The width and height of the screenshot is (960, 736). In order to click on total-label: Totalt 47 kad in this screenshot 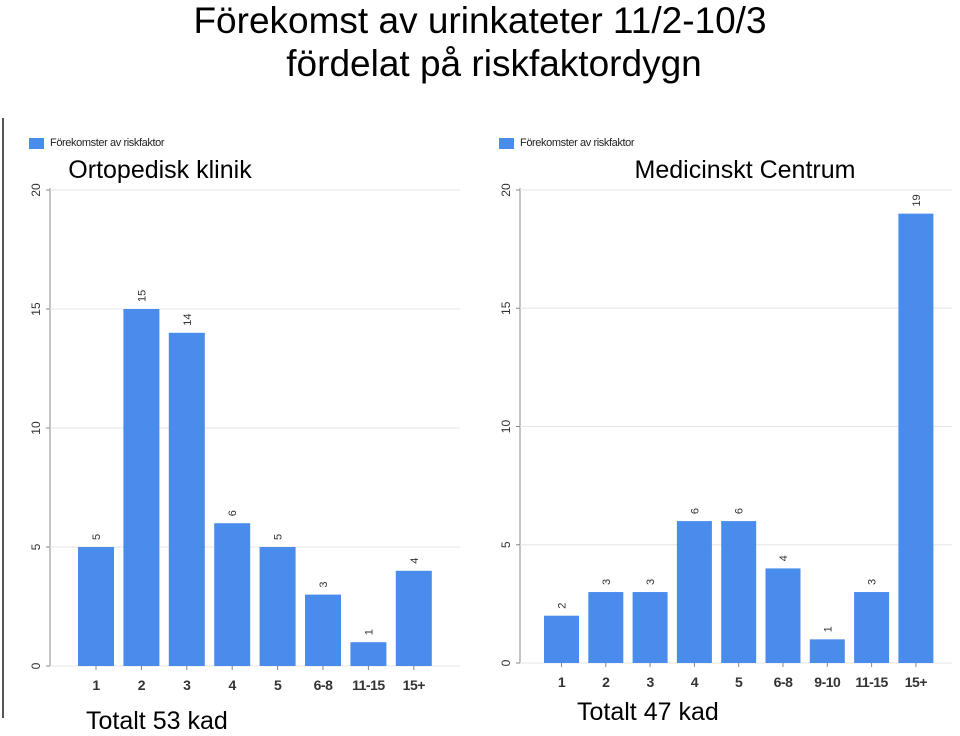, I will do `click(648, 712)`.